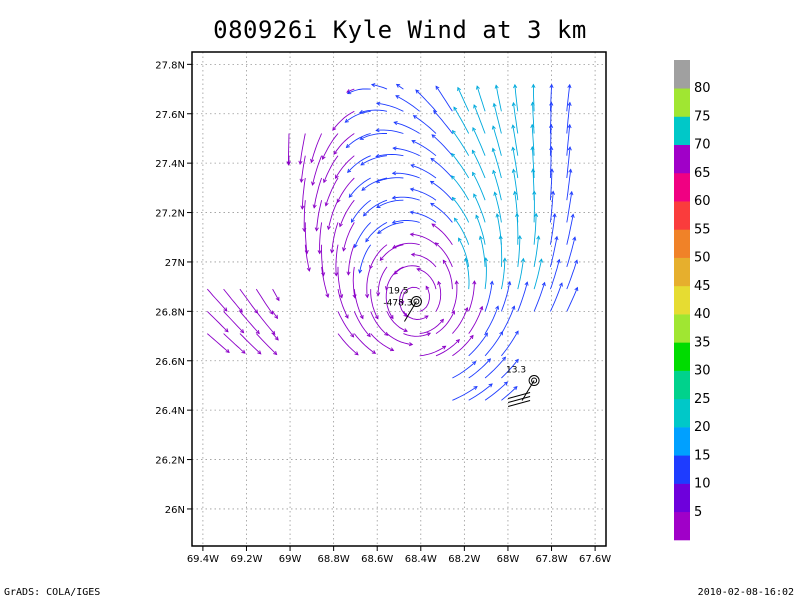 Image resolution: width=800 pixels, height=600 pixels. What do you see at coordinates (461, 346) in the screenshot?
I see `storm-annotations: 19.5 -478.3 13.3` at bounding box center [461, 346].